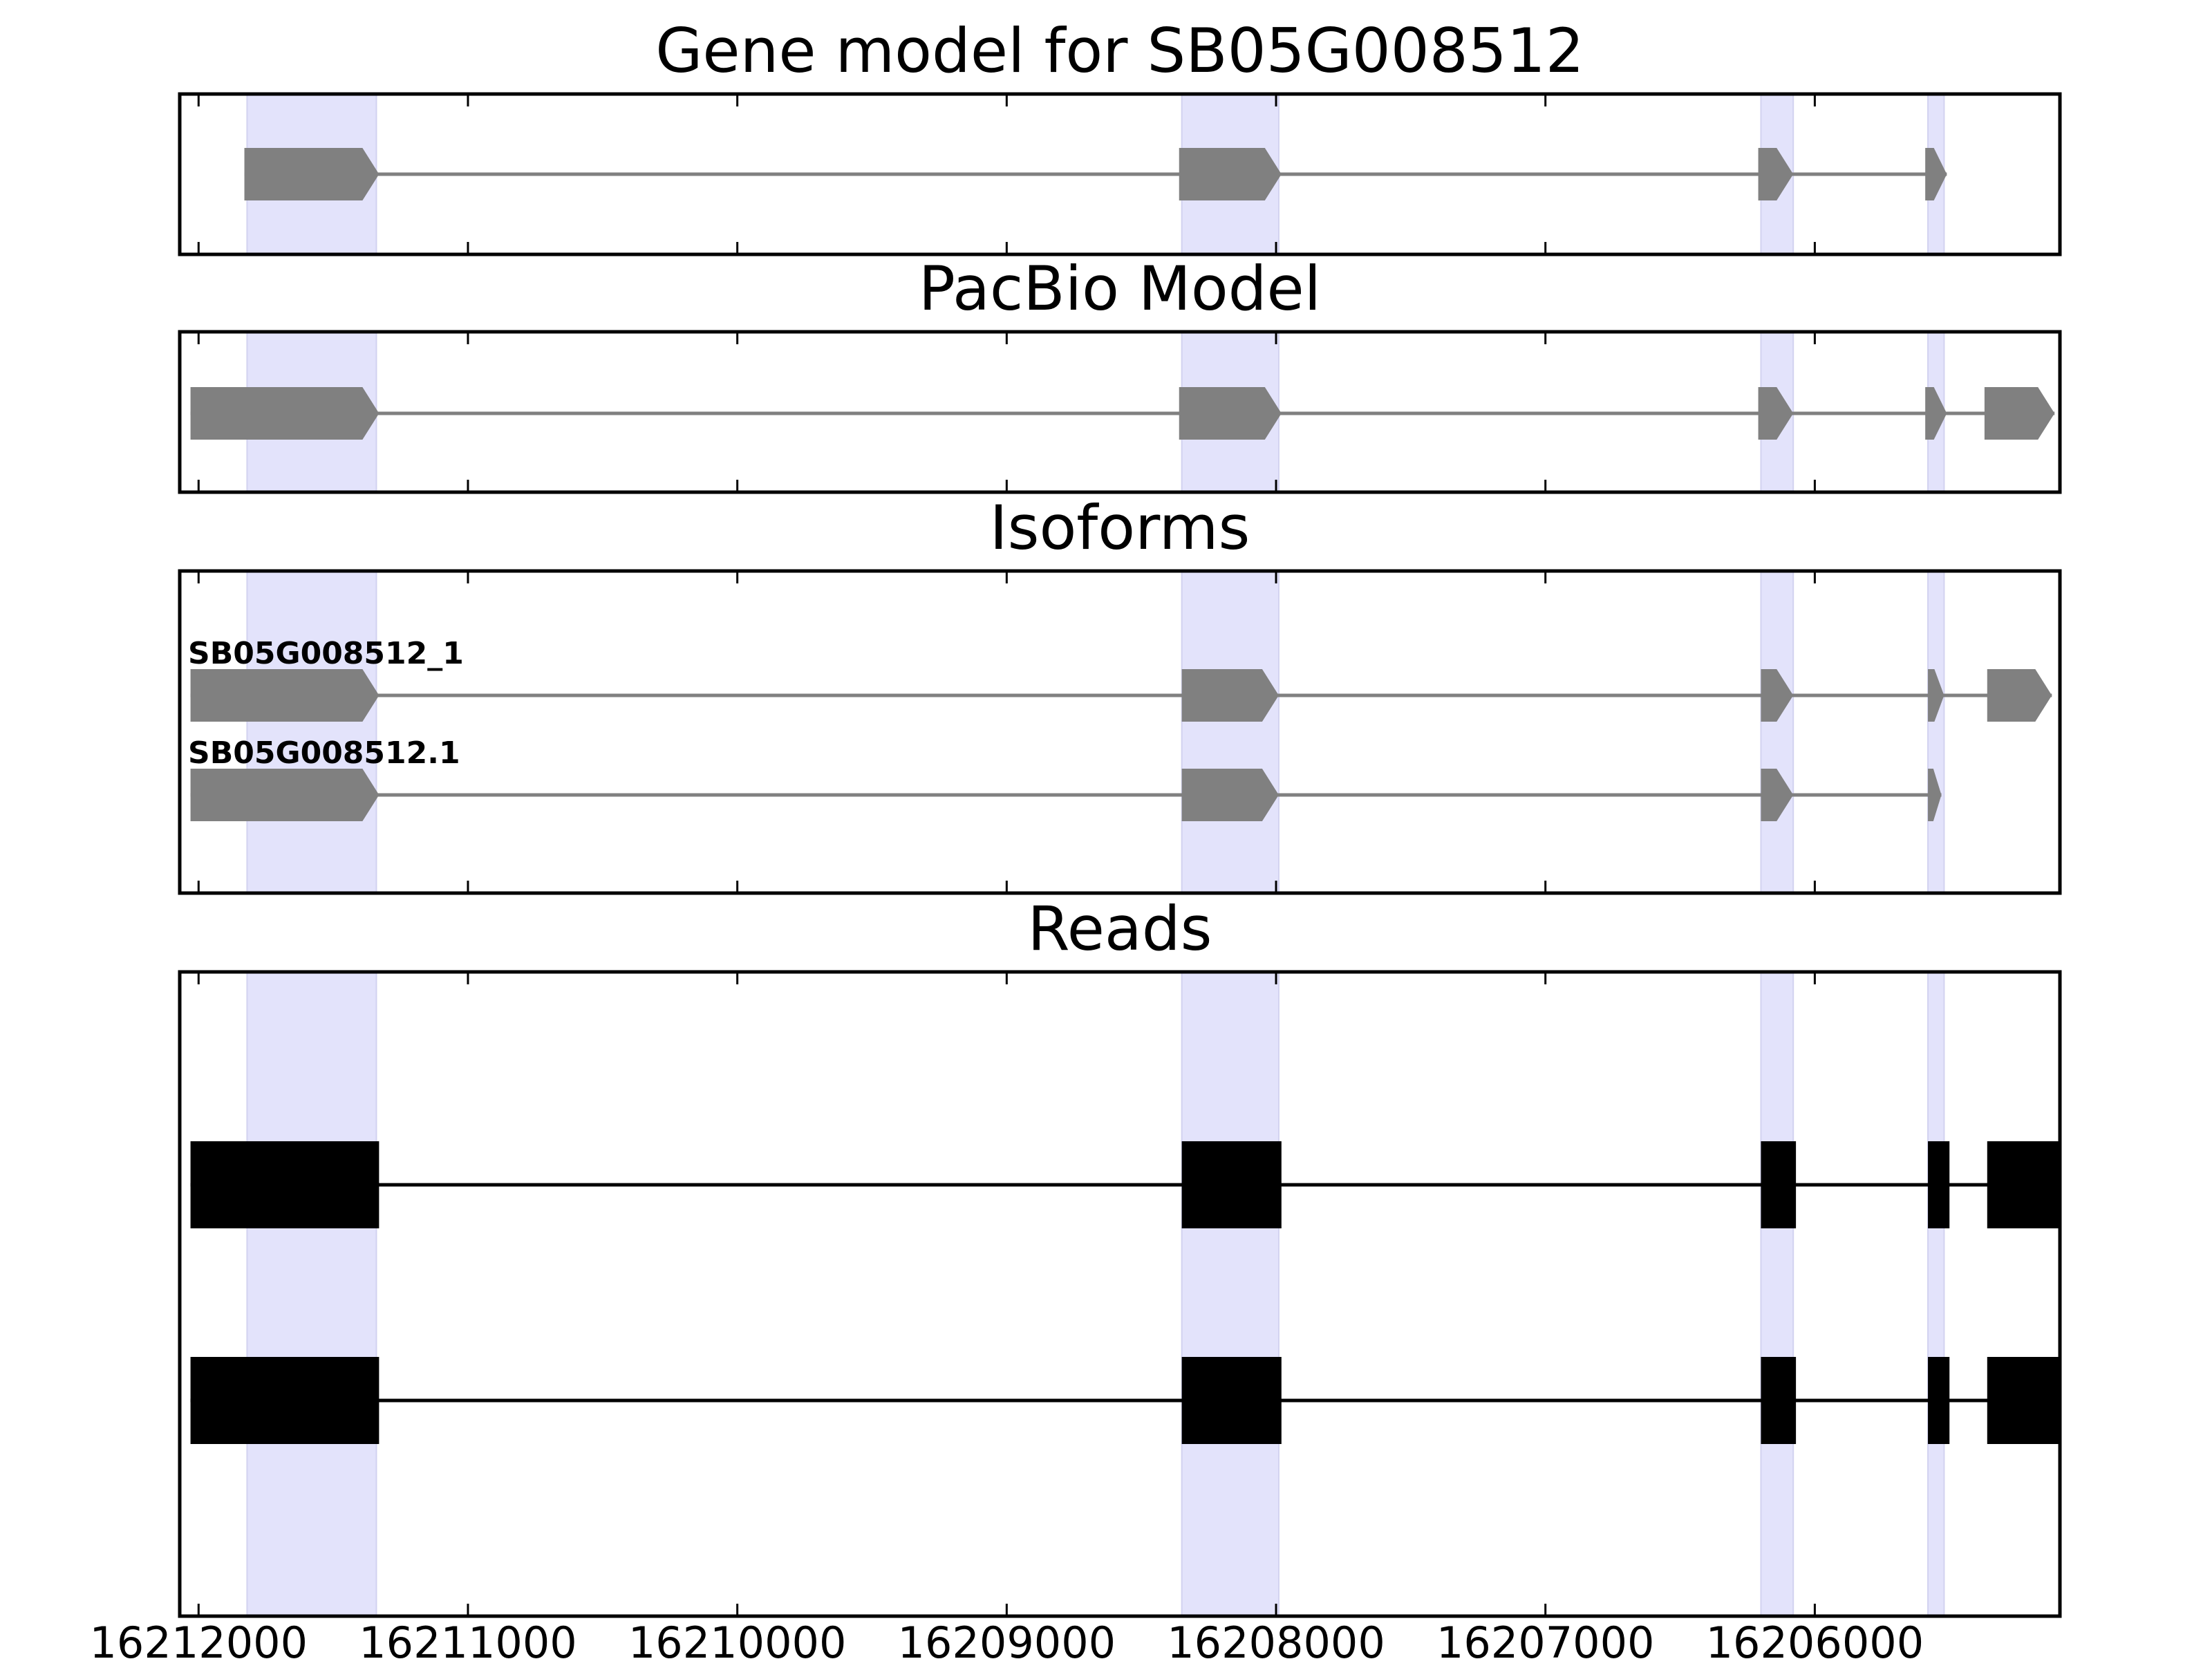 Image resolution: width=2212 pixels, height=1659 pixels. I want to click on x-tick-label: 16207000, so click(1545, 1638).